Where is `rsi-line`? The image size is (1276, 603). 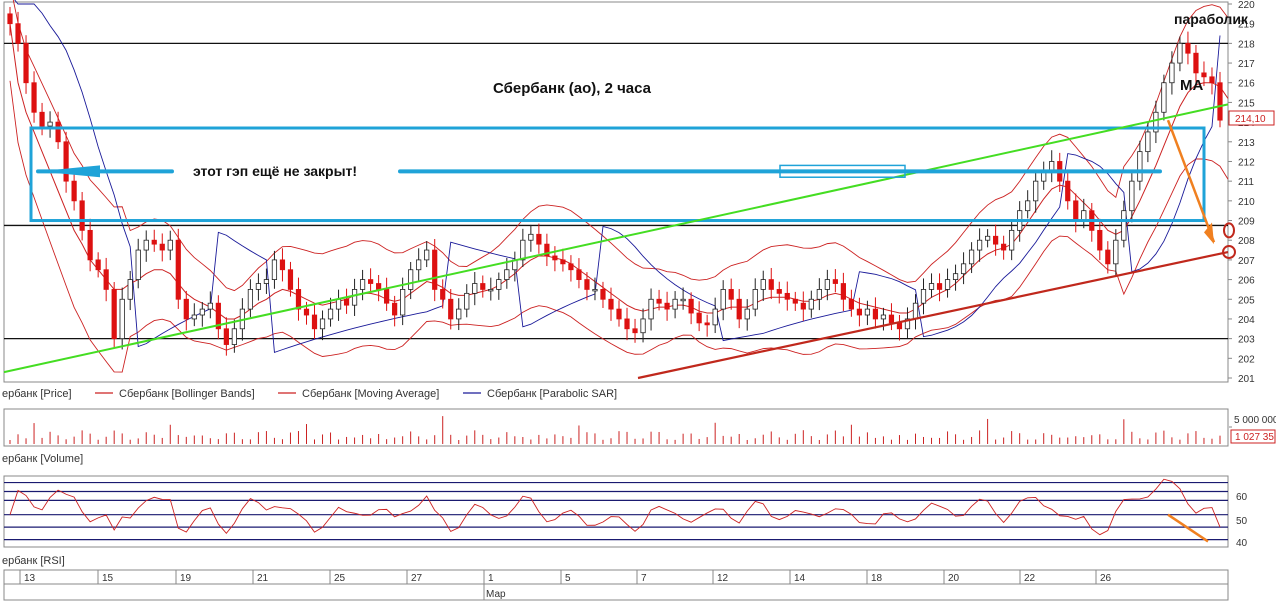
rsi-line is located at coordinates (615, 510).